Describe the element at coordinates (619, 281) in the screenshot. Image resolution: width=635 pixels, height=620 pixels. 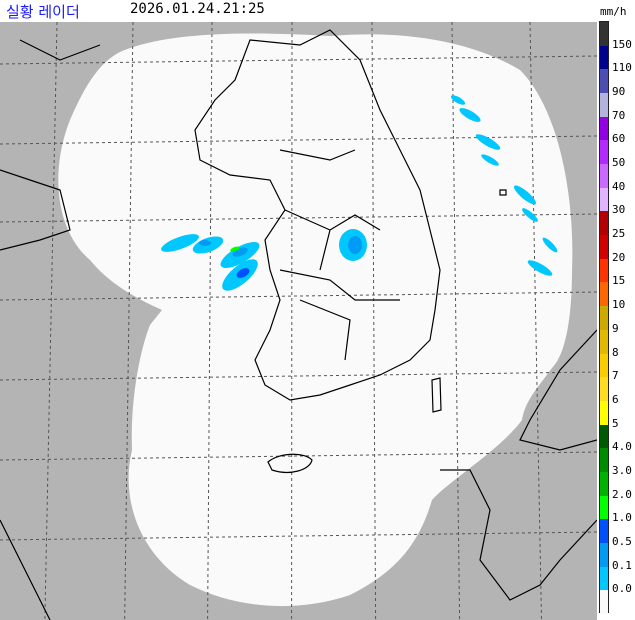
I see `legend-label: 15` at that location.